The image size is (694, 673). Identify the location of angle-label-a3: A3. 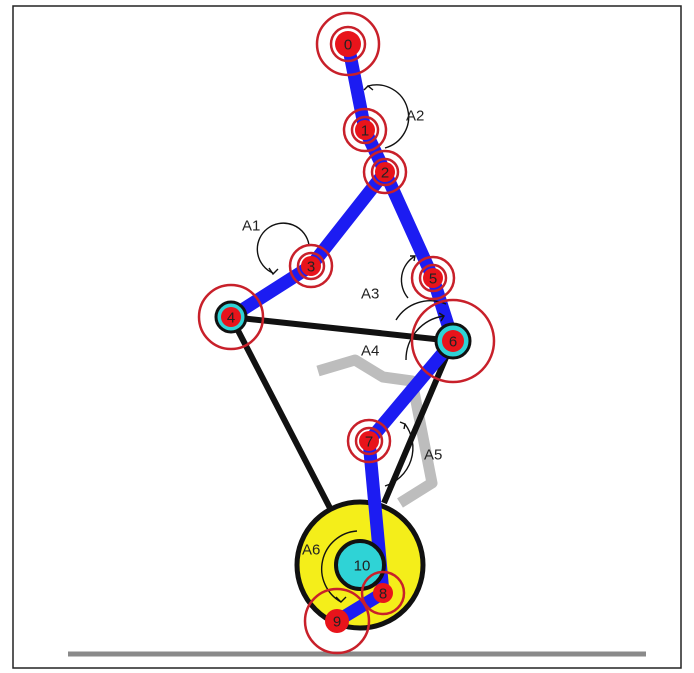
(370, 294).